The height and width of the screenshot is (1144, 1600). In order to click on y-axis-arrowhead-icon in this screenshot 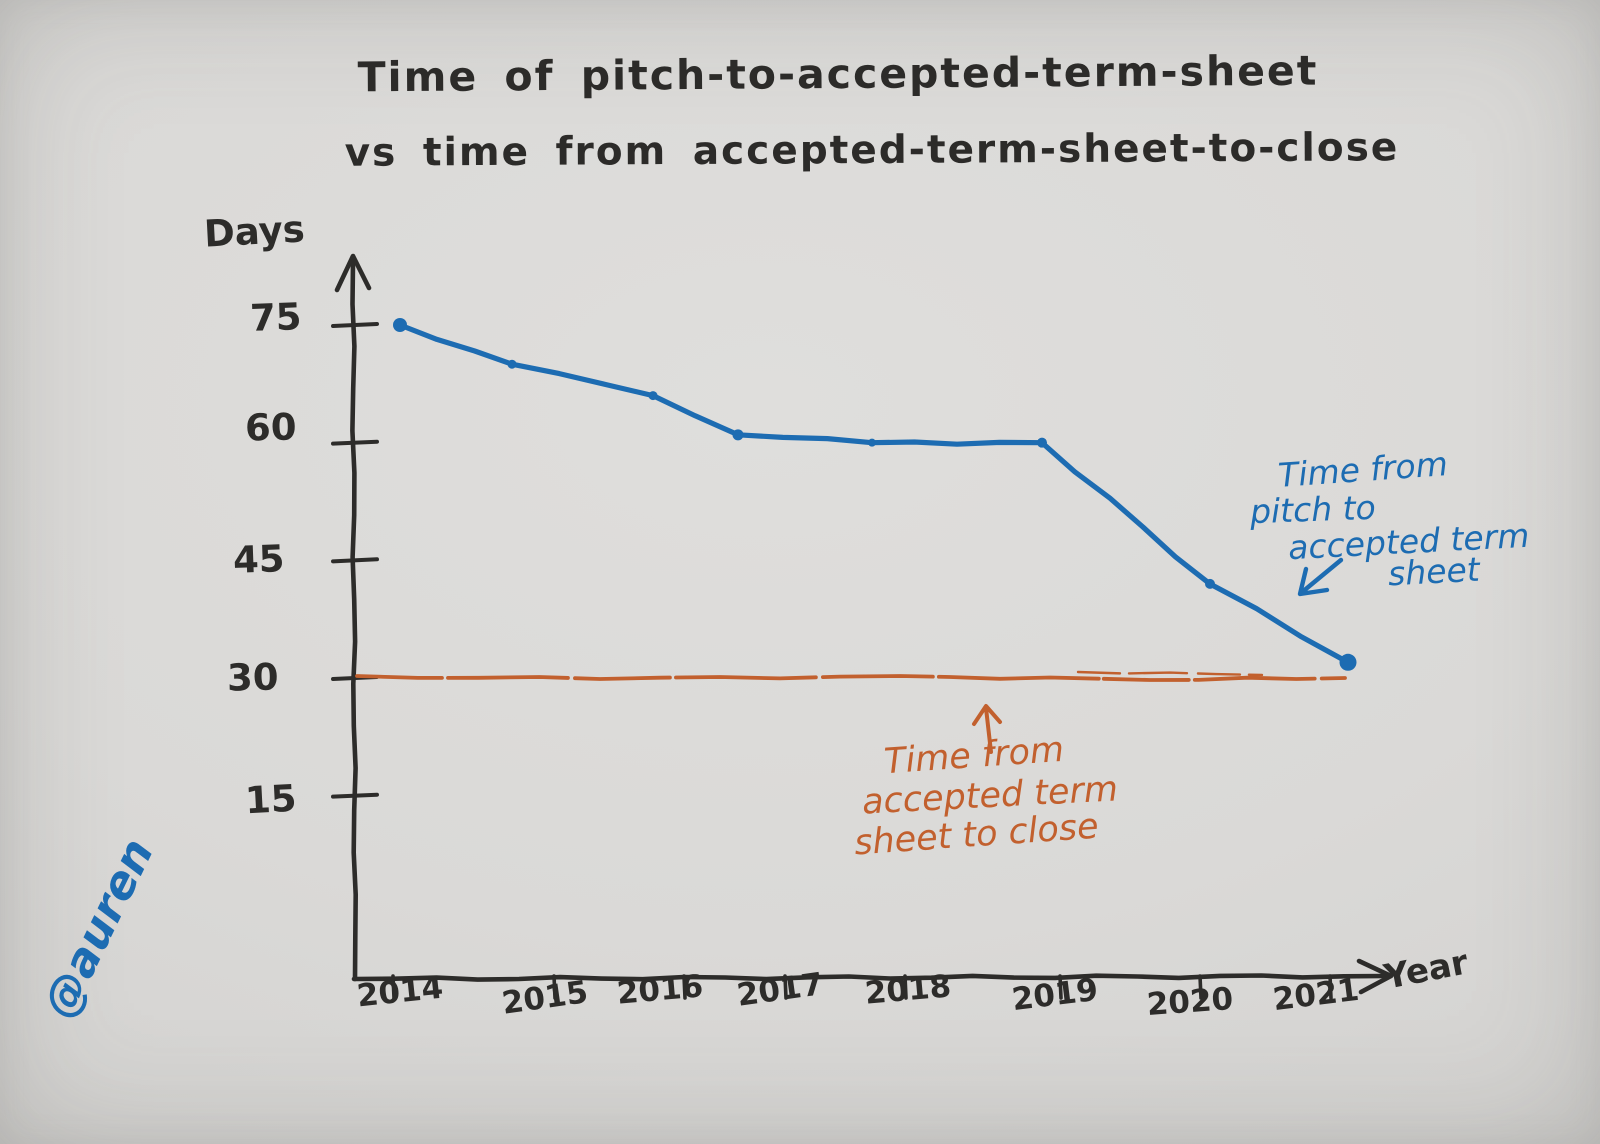, I will do `click(353, 273)`.